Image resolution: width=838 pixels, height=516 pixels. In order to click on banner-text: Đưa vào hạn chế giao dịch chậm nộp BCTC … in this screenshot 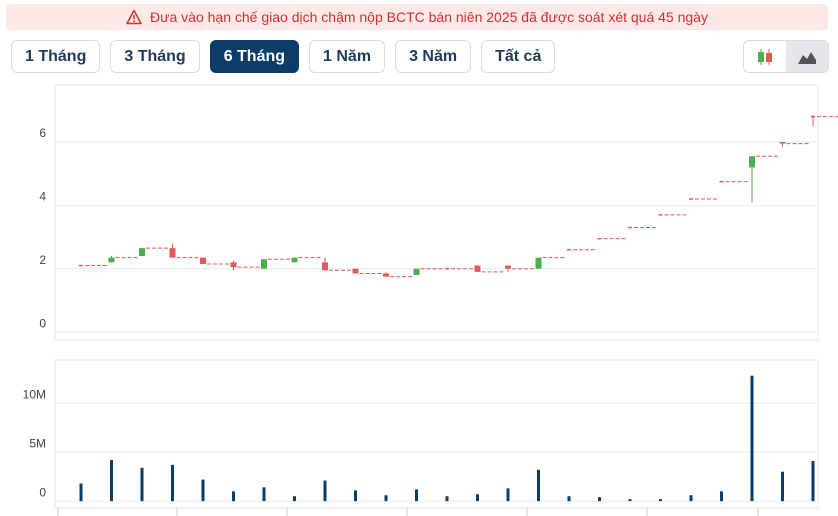, I will do `click(429, 17)`.